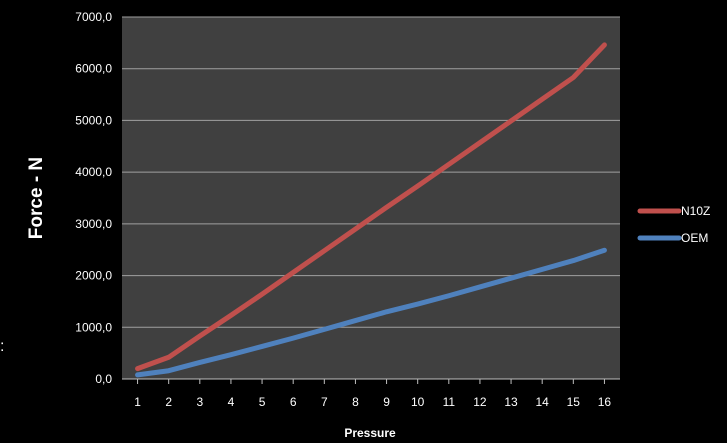 The image size is (727, 443). Describe the element at coordinates (543, 402) in the screenshot. I see `x-tick-label: 14` at that location.